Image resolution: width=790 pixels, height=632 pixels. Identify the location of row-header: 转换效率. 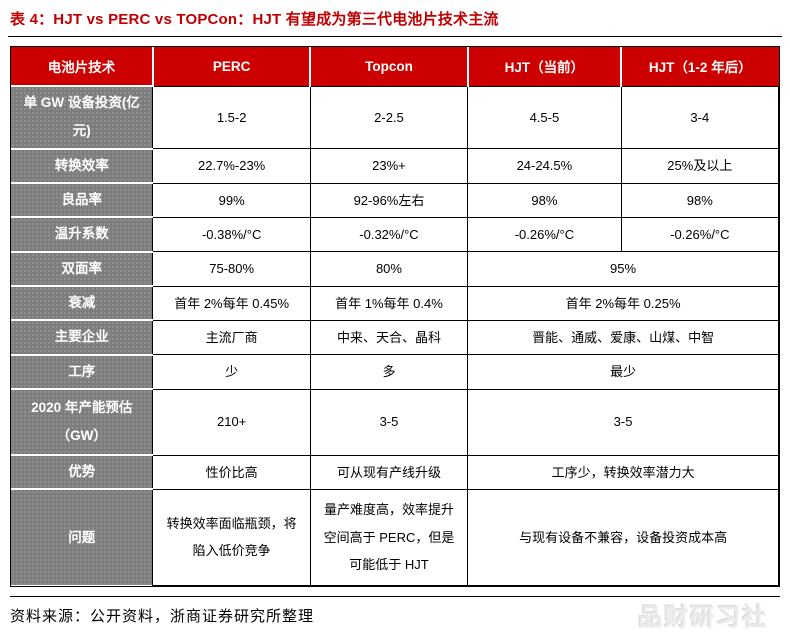
(82, 166).